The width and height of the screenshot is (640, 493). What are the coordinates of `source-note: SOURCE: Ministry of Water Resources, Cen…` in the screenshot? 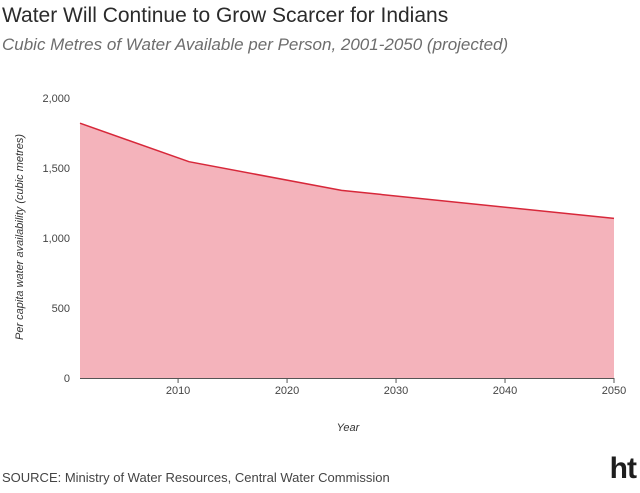 It's located at (196, 477).